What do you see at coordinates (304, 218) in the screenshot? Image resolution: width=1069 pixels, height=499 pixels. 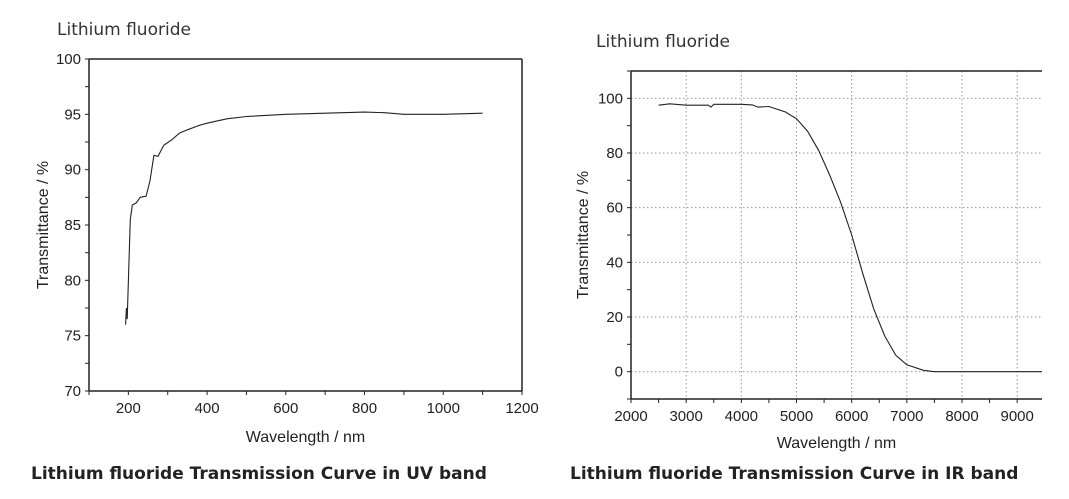 I see `transmittance-series-line` at bounding box center [304, 218].